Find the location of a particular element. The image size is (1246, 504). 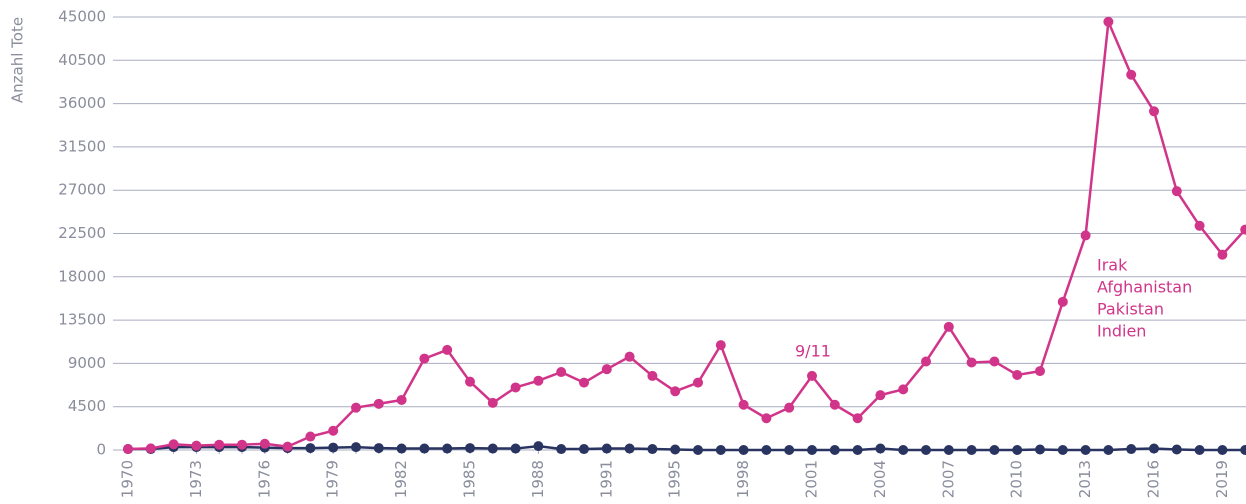

x-tick-label: 1991 is located at coordinates (606, 479).